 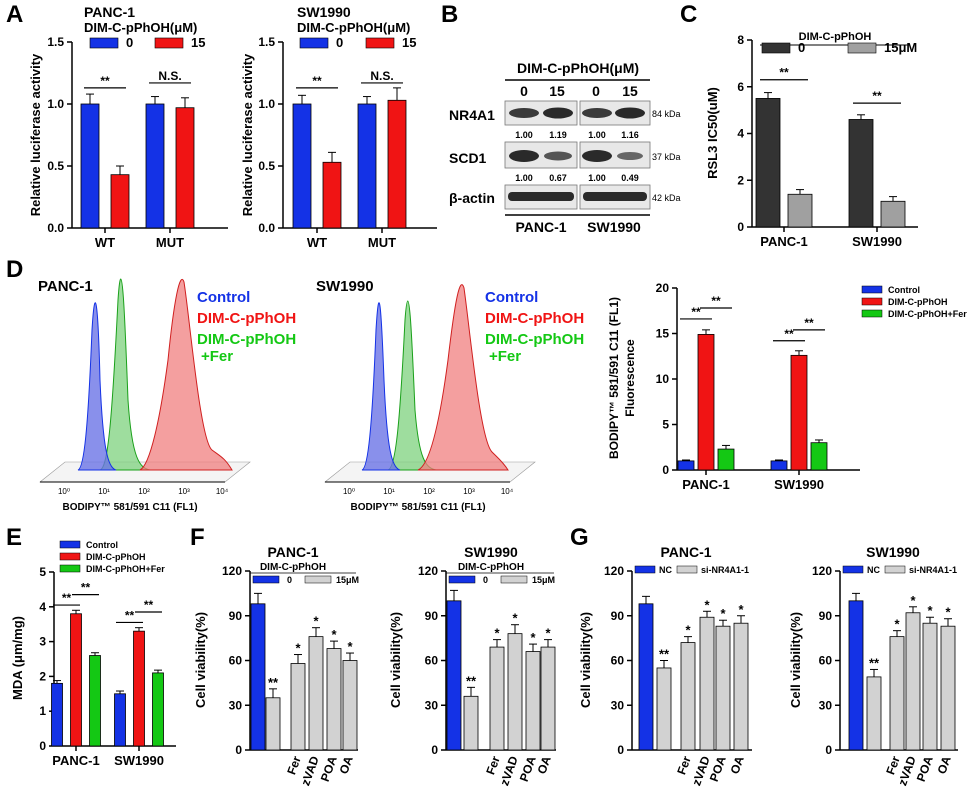 What do you see at coordinates (417, 507) in the screenshot?
I see `flow-xlabel: BODIPY™ 581/591 C11 (FL1)` at bounding box center [417, 507].